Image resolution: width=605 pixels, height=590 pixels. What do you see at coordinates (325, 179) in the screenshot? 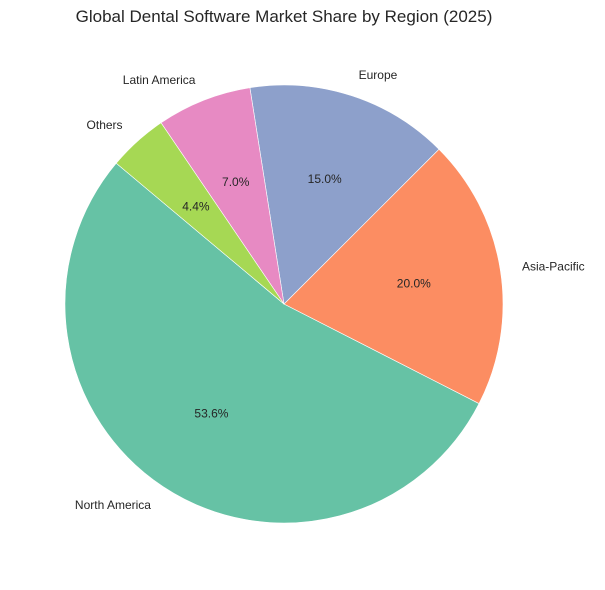
I see `slice-percent-label: 15.0%` at bounding box center [325, 179].